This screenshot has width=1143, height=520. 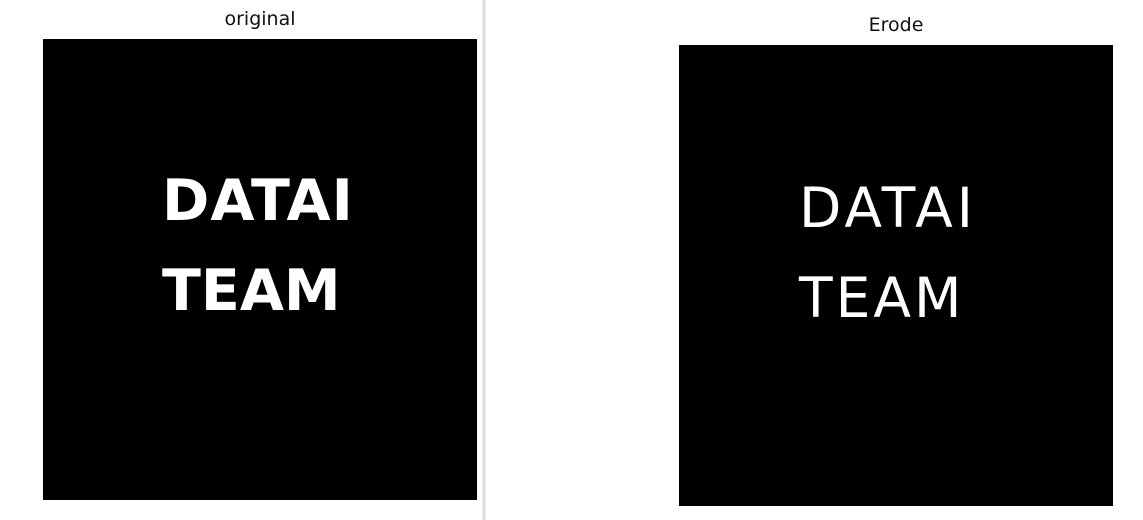 I want to click on original-plot-title: original, so click(x=260, y=19).